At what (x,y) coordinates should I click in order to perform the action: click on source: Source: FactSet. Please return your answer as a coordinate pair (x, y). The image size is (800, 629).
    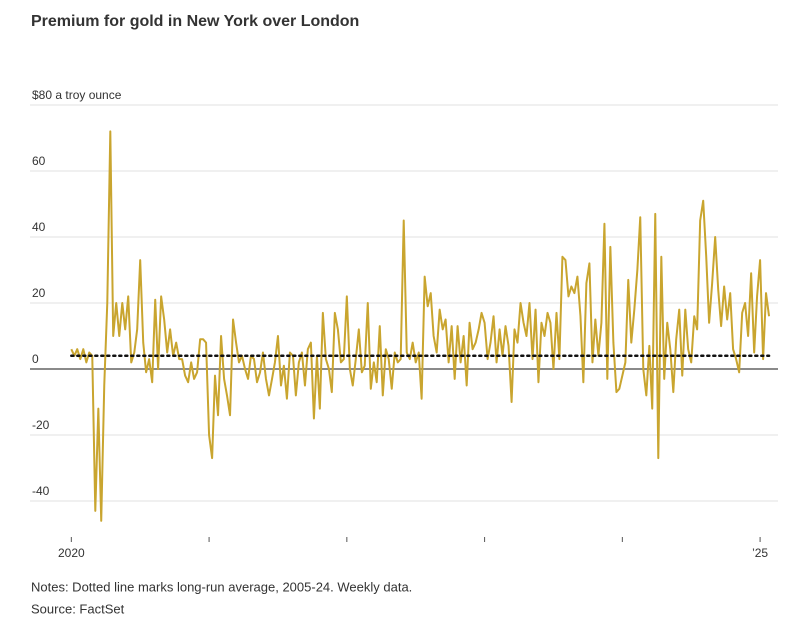
    Looking at the image, I should click on (78, 608).